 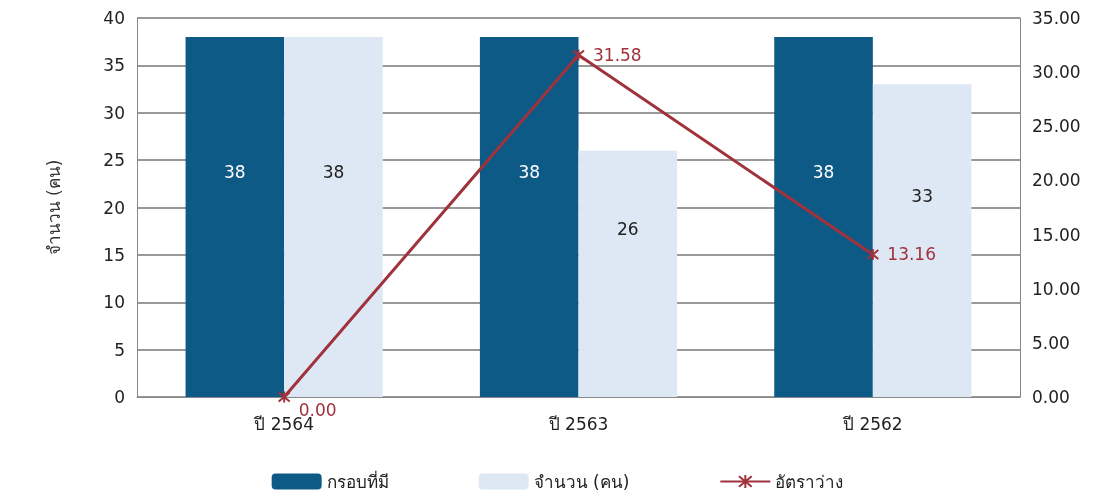 What do you see at coordinates (119, 397) in the screenshot?
I see `y-tick-label: 0` at bounding box center [119, 397].